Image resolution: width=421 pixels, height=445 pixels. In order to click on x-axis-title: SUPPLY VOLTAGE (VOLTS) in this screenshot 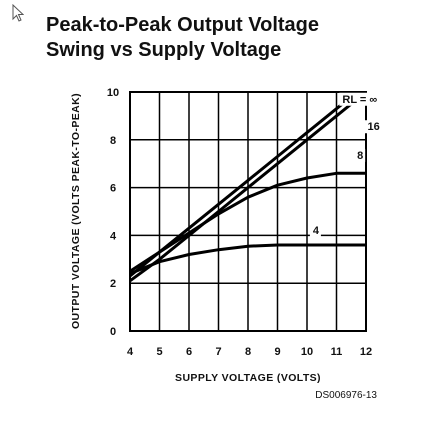, I will do `click(248, 378)`.